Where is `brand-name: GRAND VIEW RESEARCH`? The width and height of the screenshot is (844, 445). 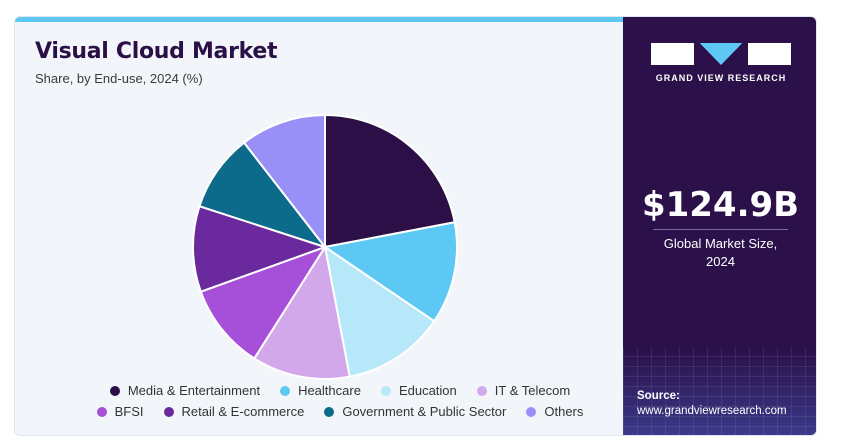
brand-name: GRAND VIEW RESEARCH is located at coordinates (721, 78).